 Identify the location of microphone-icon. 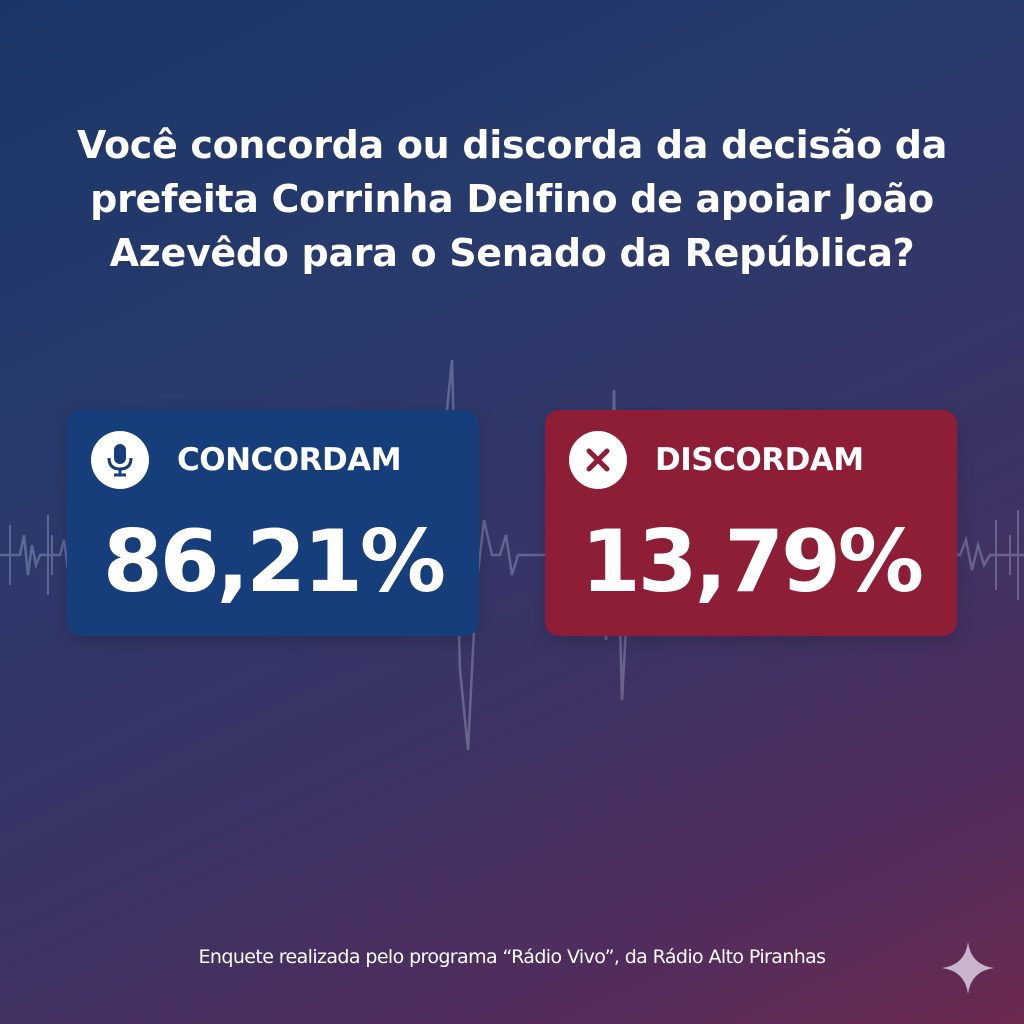
(120, 460).